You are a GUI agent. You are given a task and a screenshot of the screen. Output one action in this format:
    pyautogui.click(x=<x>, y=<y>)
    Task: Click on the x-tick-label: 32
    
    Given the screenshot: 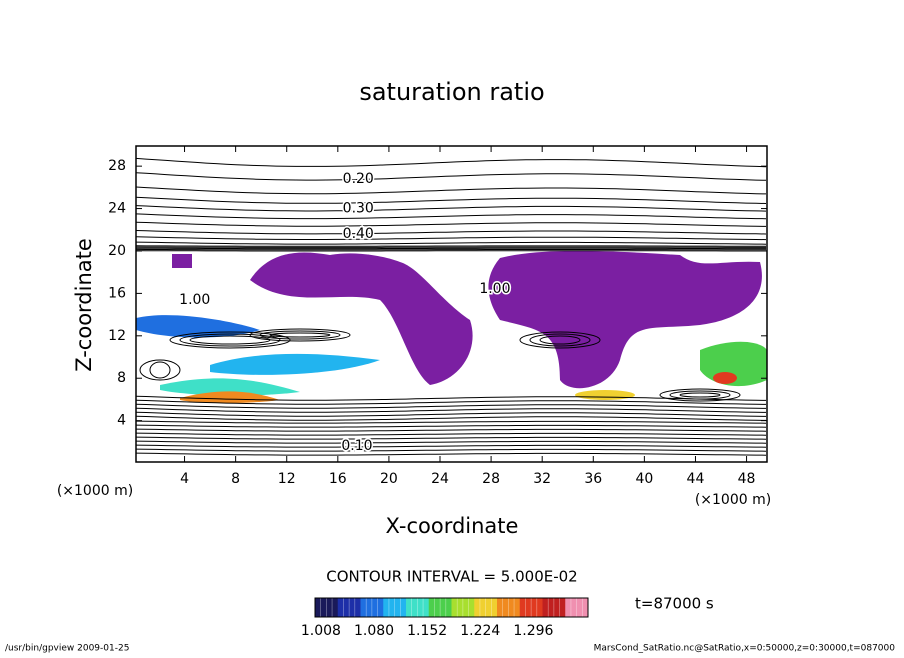 What is the action you would take?
    pyautogui.click(x=542, y=479)
    